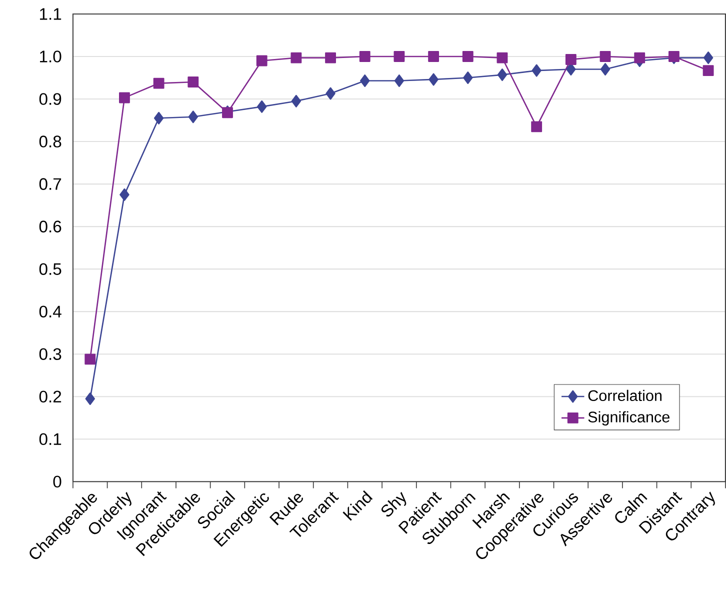 Image resolution: width=726 pixels, height=593 pixels. Describe the element at coordinates (50, 269) in the screenshot. I see `y-tick-label: 0.5` at that location.